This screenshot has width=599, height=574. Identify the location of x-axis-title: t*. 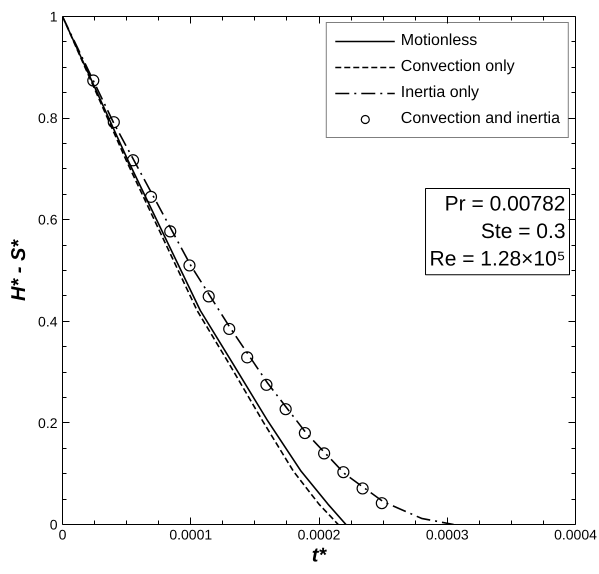
(320, 555).